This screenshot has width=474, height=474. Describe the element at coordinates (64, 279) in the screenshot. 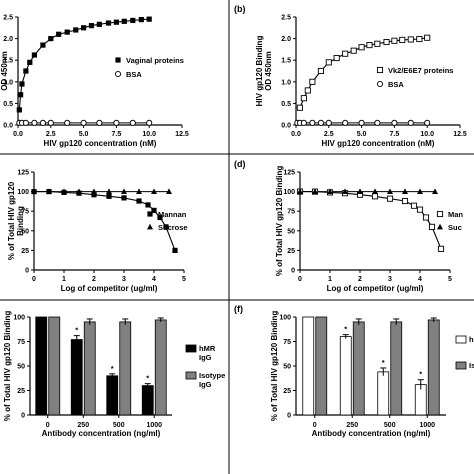

I see `x-tick-label: 1` at that location.